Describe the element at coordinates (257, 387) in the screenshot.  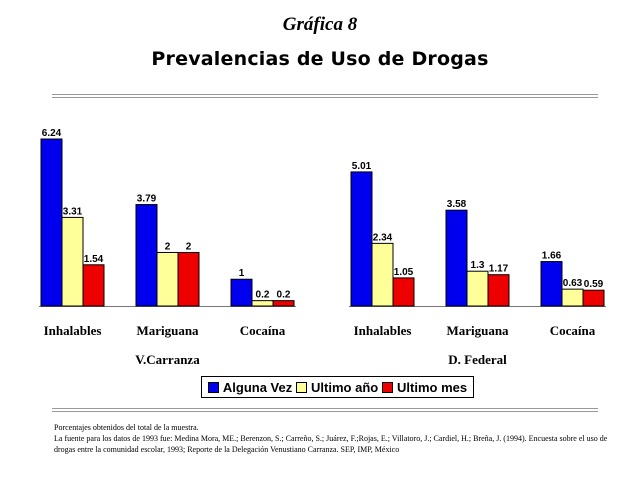
I see `legend-label-alguna-vez: Alguna Vez` at that location.